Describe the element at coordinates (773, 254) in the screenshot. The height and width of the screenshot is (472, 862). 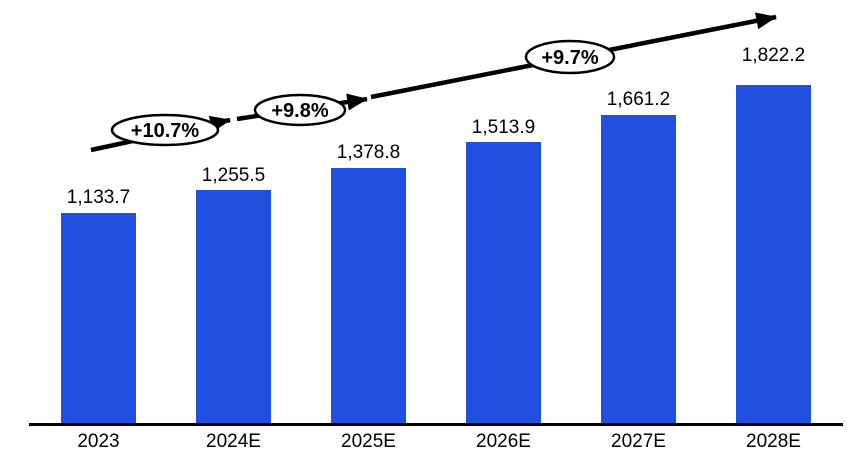
I see `bar-2028E` at that location.